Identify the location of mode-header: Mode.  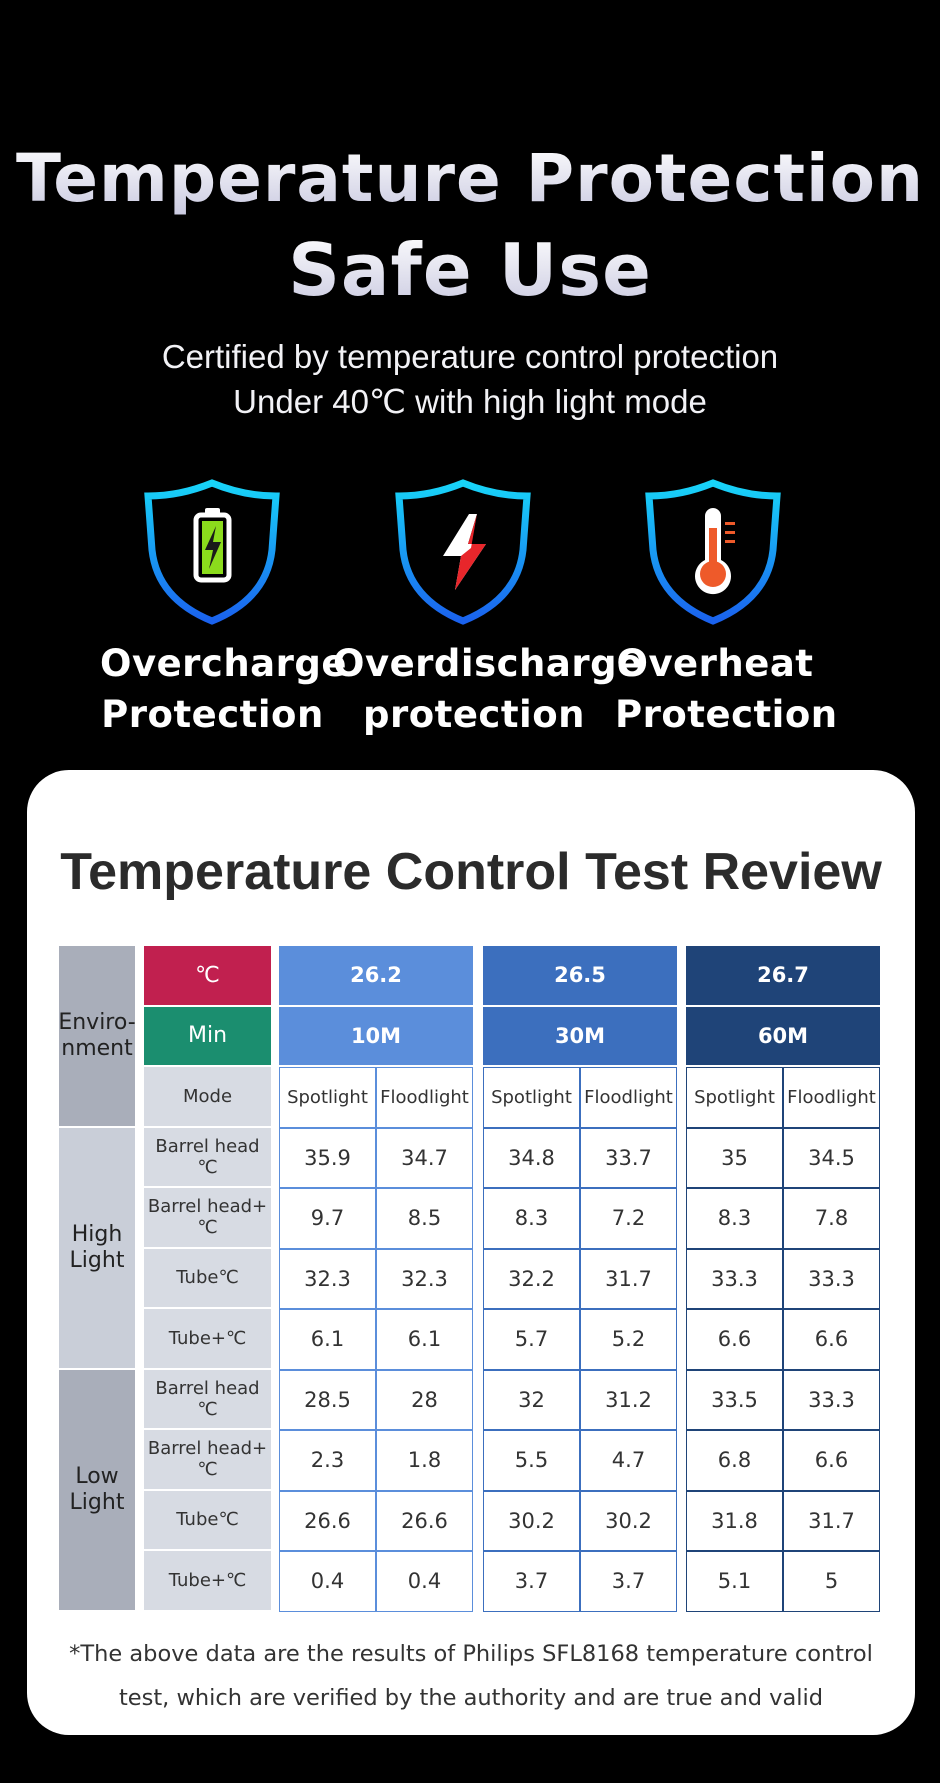
(207, 1096).